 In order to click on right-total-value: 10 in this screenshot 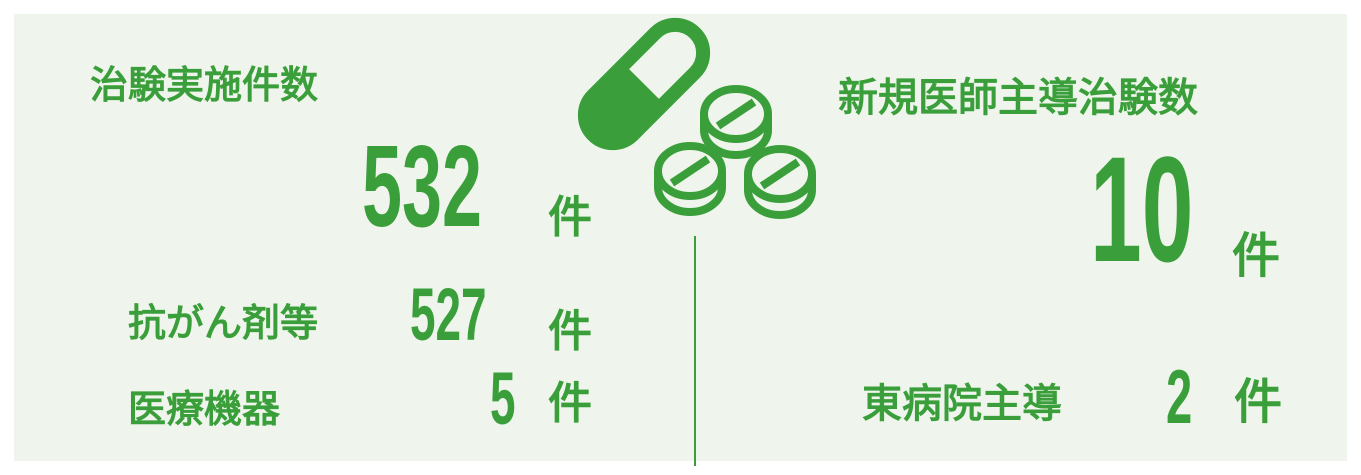, I will do `click(1142, 209)`.